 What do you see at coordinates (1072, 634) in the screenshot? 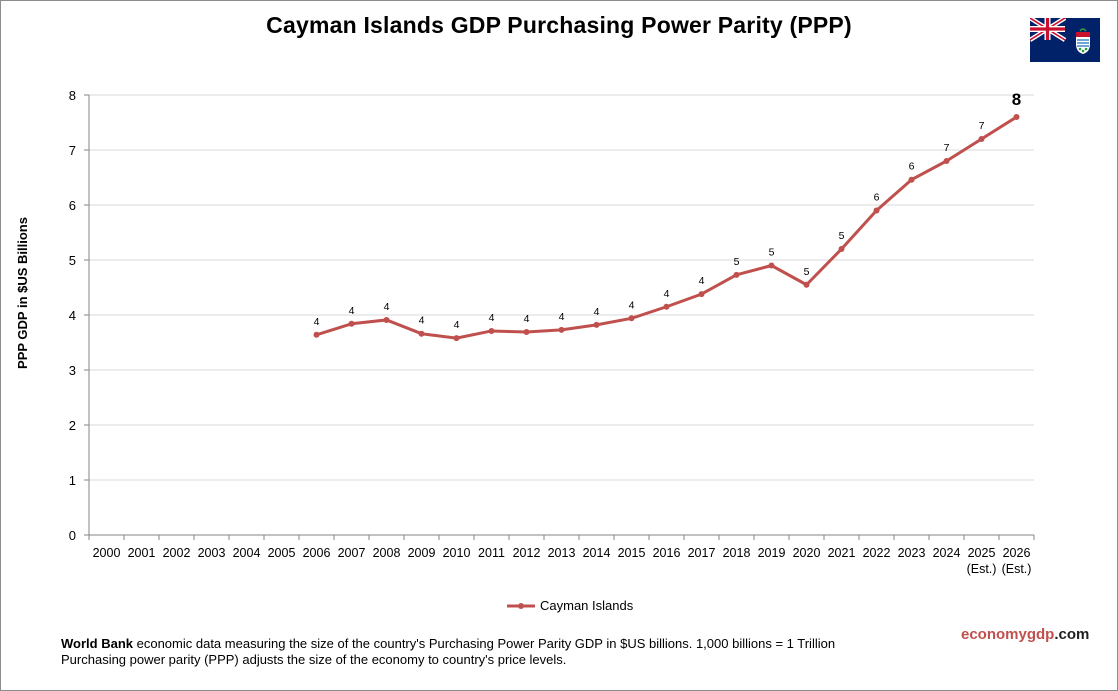
I see `brand-part-3: .com` at bounding box center [1072, 634].